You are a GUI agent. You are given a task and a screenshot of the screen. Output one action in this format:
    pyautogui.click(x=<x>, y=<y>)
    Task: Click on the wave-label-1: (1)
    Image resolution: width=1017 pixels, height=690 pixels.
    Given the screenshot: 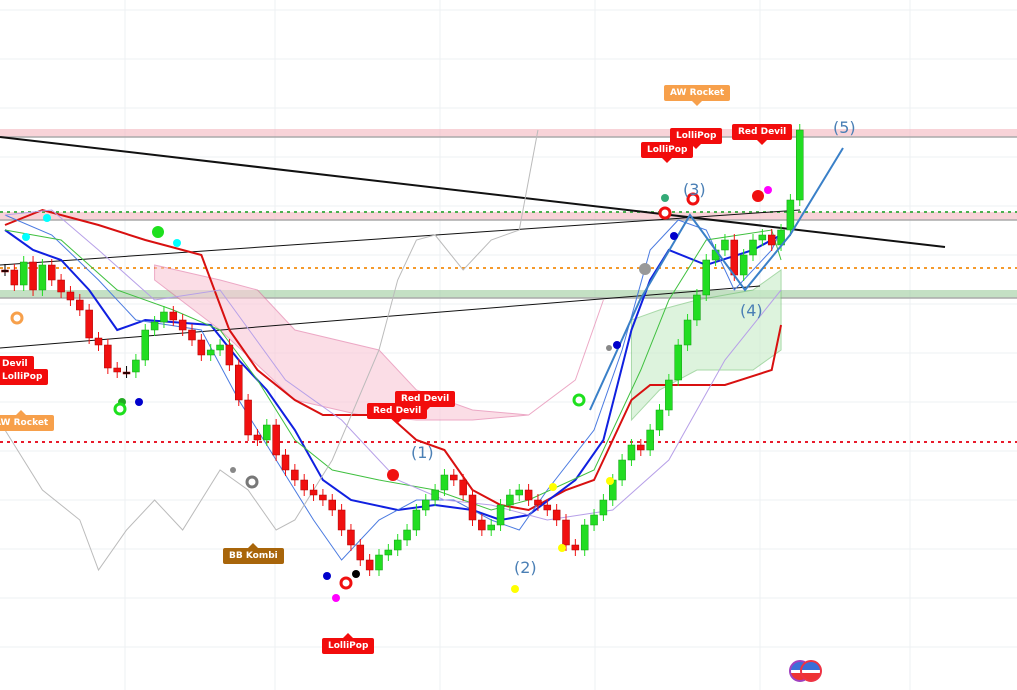 What is the action you would take?
    pyautogui.click(x=422, y=452)
    